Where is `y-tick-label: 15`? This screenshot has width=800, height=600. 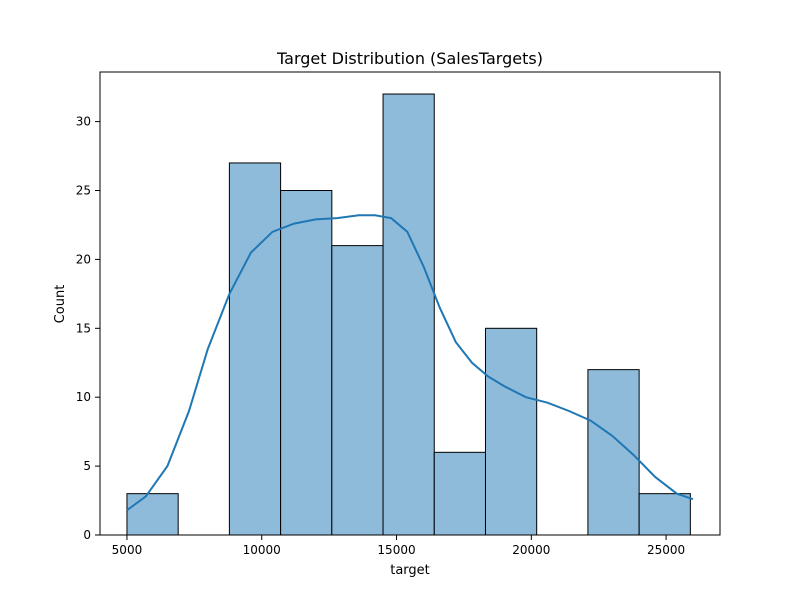
y-tick-label: 15 is located at coordinates (83, 328).